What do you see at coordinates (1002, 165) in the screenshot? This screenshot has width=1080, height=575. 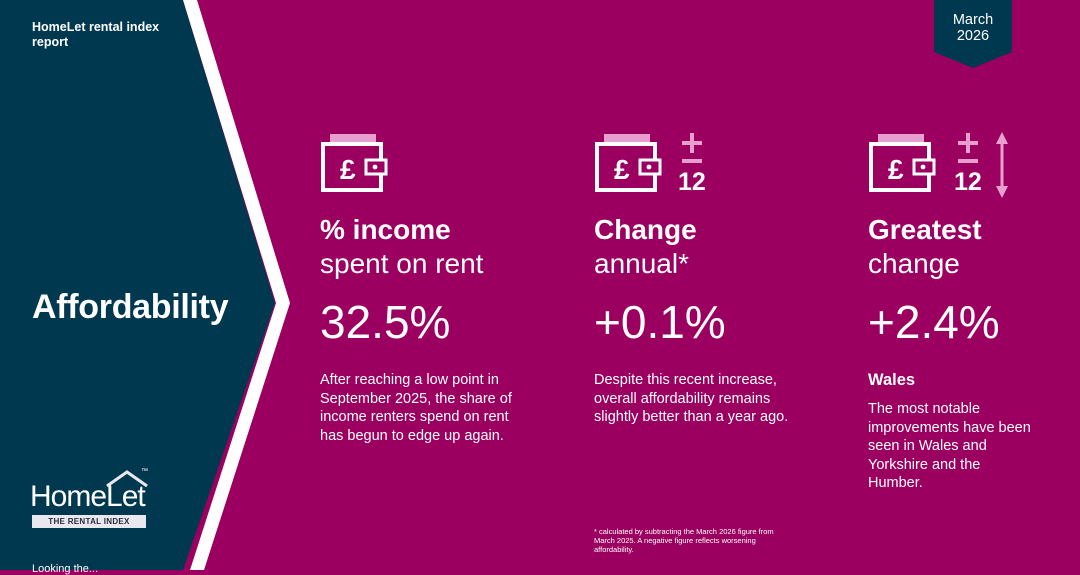 I see `up-down-arrow-icon` at bounding box center [1002, 165].